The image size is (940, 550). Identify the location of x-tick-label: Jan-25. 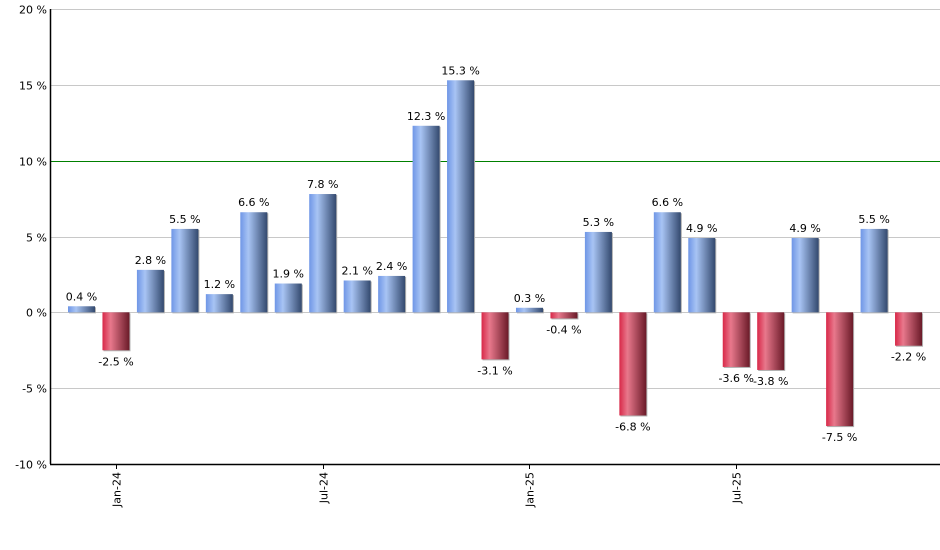
(530, 490).